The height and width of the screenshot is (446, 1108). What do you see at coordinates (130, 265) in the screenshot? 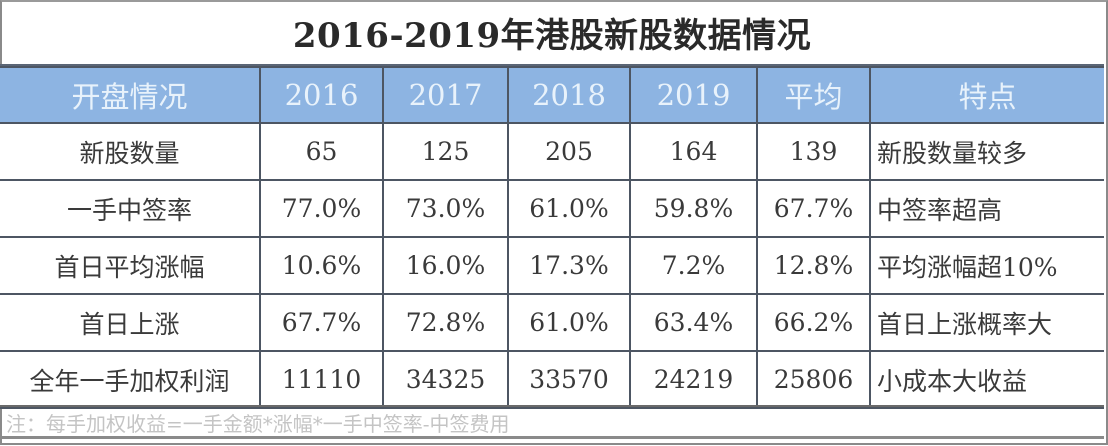
I see `row-label: 首日平均涨幅` at bounding box center [130, 265].